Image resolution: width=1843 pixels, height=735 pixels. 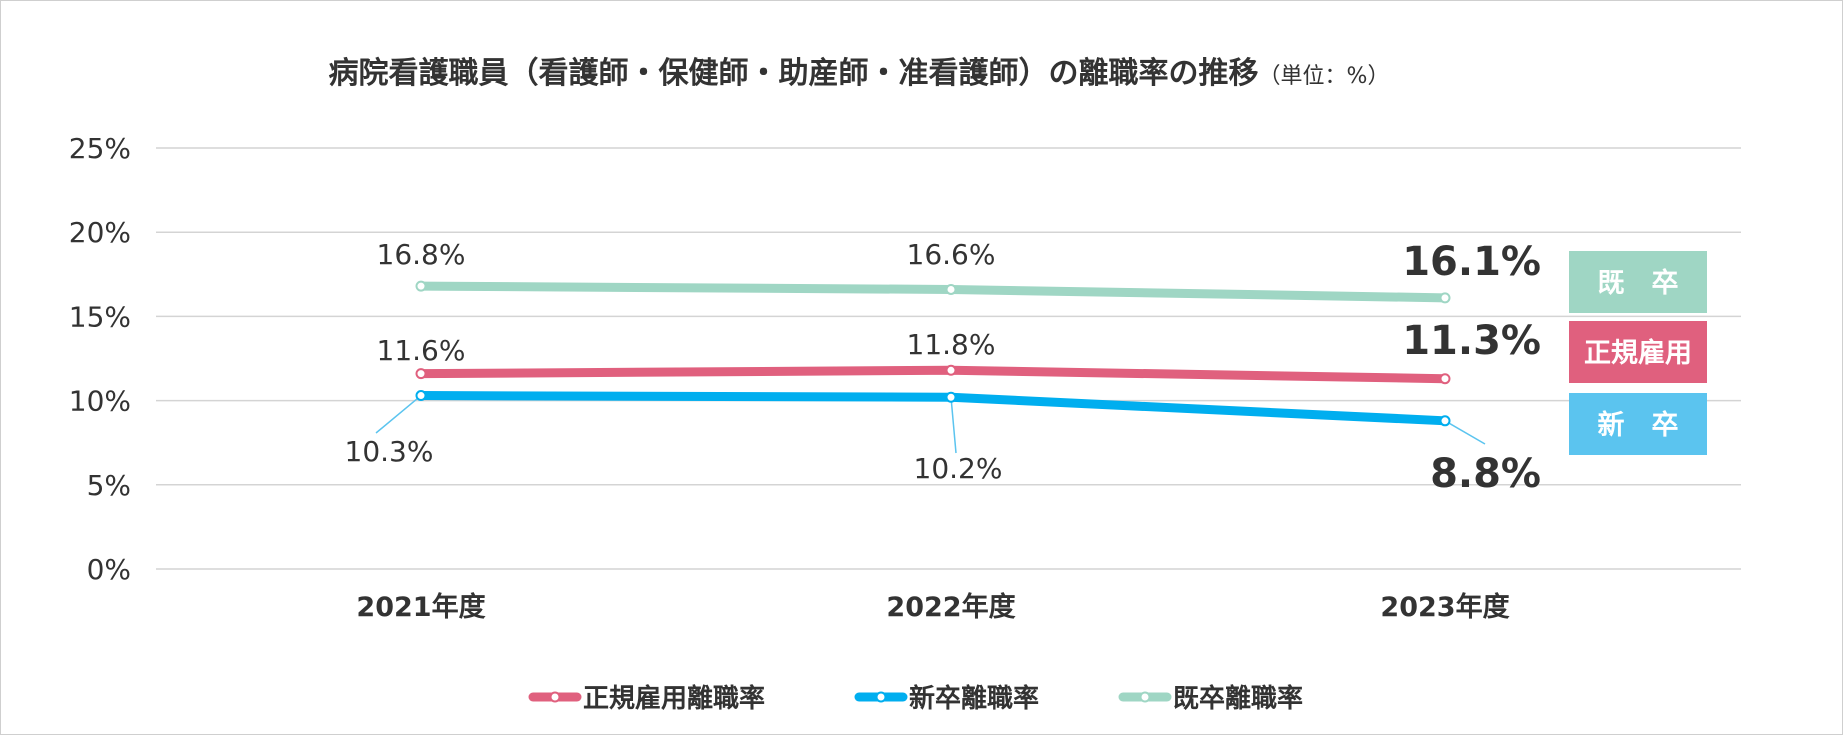 I want to click on data-label: 11.3%, so click(x=1471, y=341).